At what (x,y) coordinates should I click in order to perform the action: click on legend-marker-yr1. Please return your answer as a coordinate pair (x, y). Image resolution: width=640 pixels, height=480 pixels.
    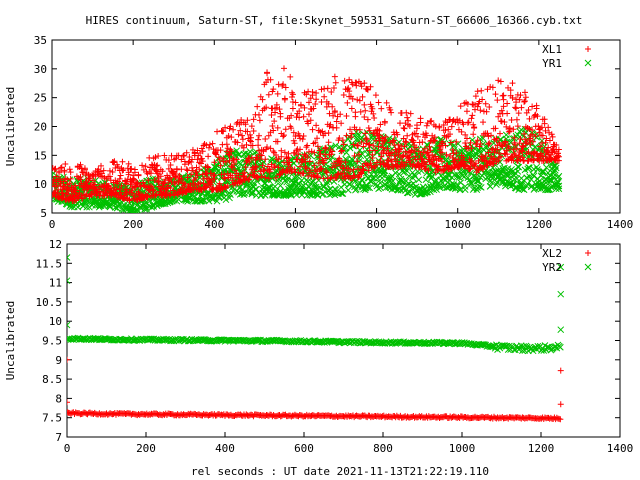
    Looking at the image, I should click on (588, 63).